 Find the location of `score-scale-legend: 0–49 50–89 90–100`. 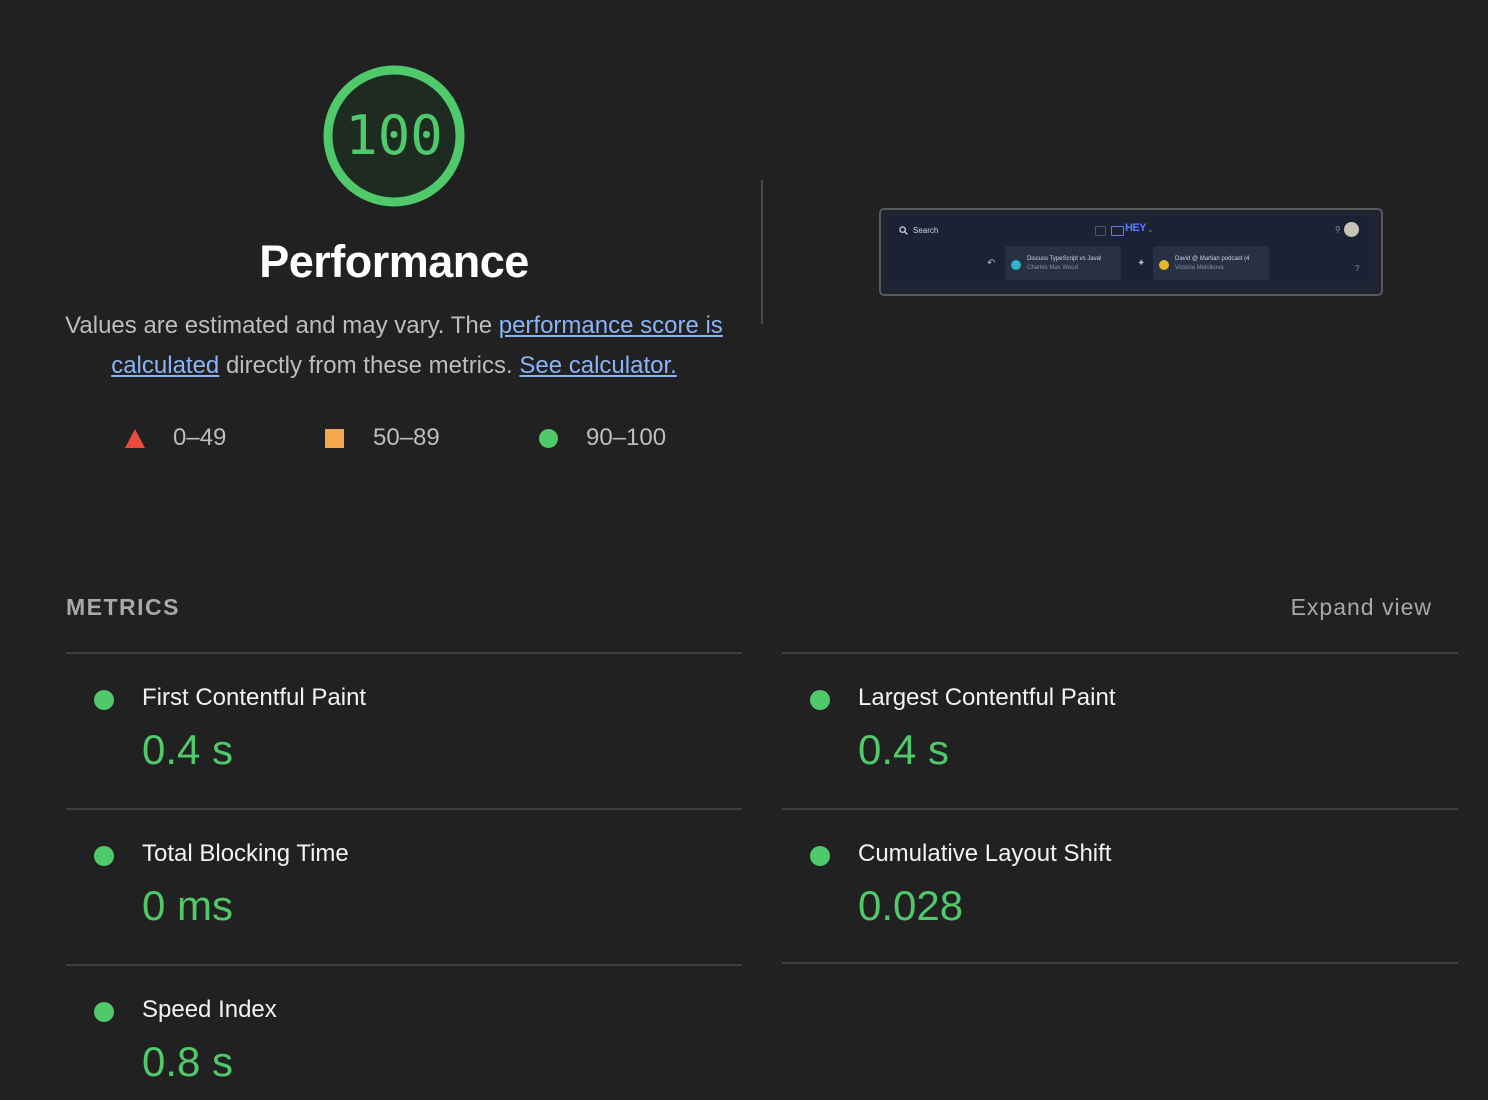

score-scale-legend: 0–49 50–89 90–100 is located at coordinates (394, 438).